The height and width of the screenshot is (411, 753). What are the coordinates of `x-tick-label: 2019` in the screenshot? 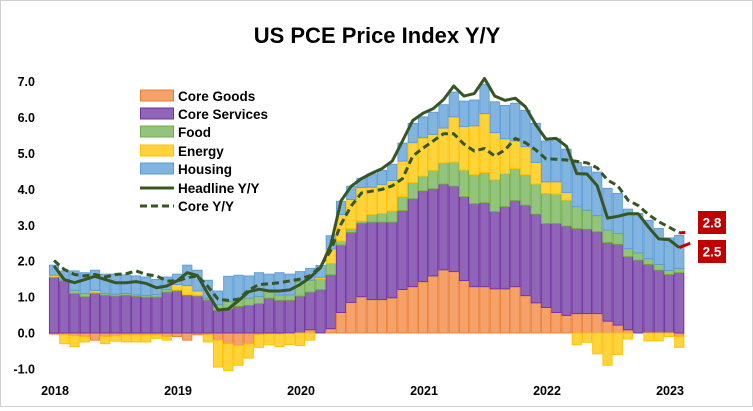 It's located at (178, 391).